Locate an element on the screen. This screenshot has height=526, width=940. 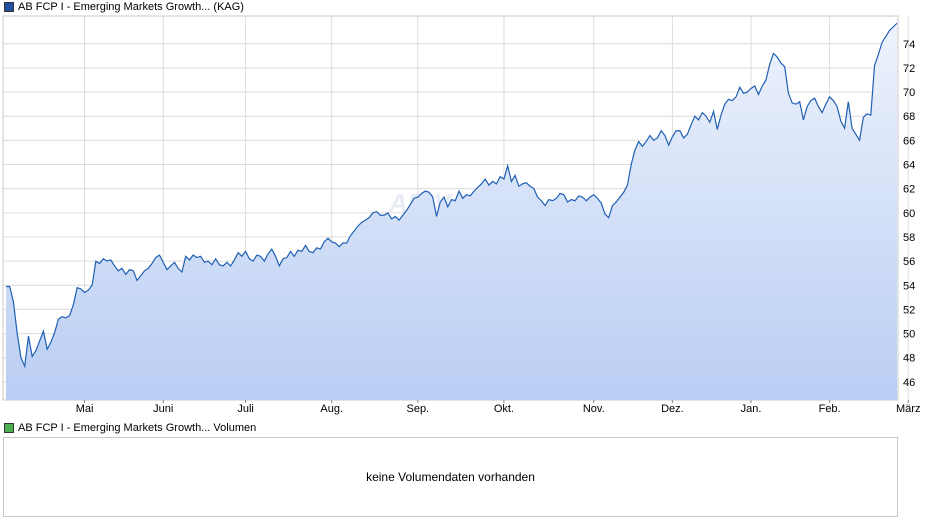
x-tick-label: Jan. is located at coordinates (751, 409).